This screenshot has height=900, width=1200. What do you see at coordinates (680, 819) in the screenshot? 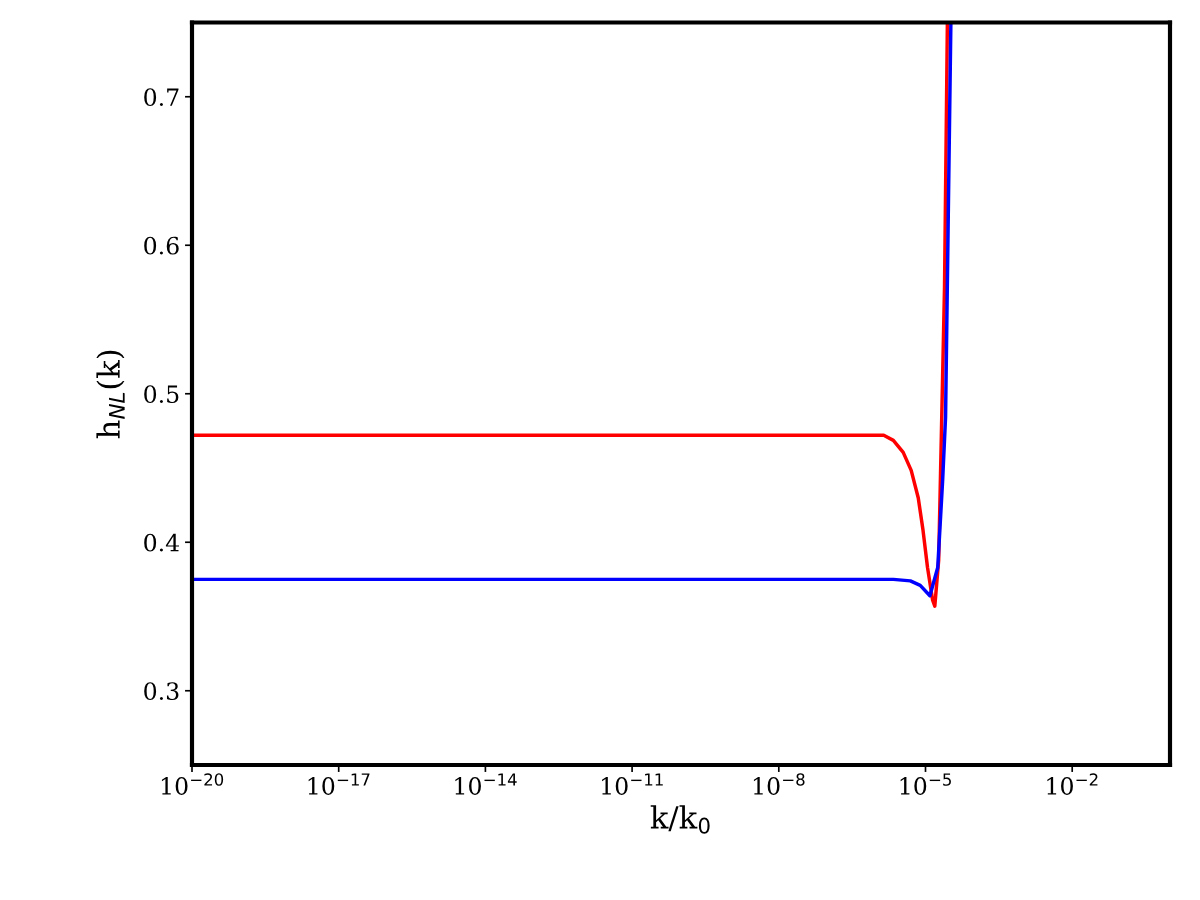
I see `x-axis-title: k/k$_{0}$` at bounding box center [680, 819].